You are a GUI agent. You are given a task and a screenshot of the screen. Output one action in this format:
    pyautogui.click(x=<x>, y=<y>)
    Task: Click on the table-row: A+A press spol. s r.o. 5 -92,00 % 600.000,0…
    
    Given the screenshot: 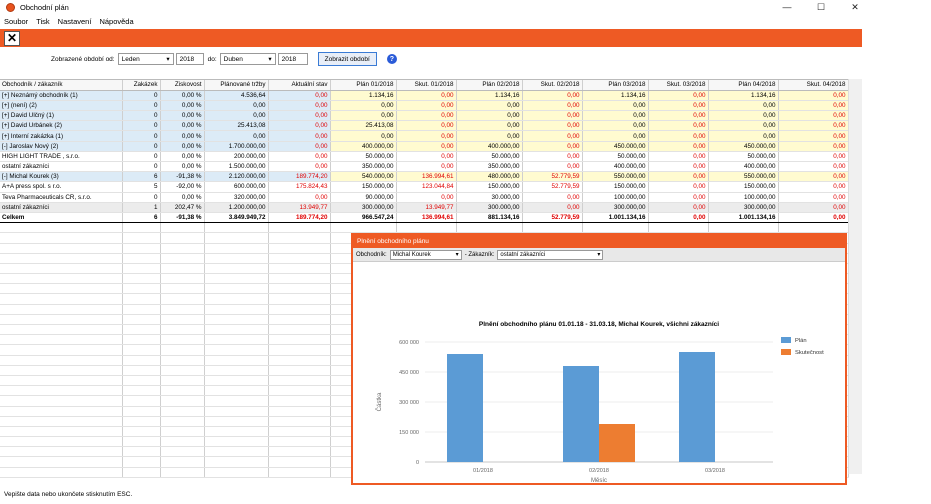 What is the action you would take?
    pyautogui.click(x=424, y=187)
    